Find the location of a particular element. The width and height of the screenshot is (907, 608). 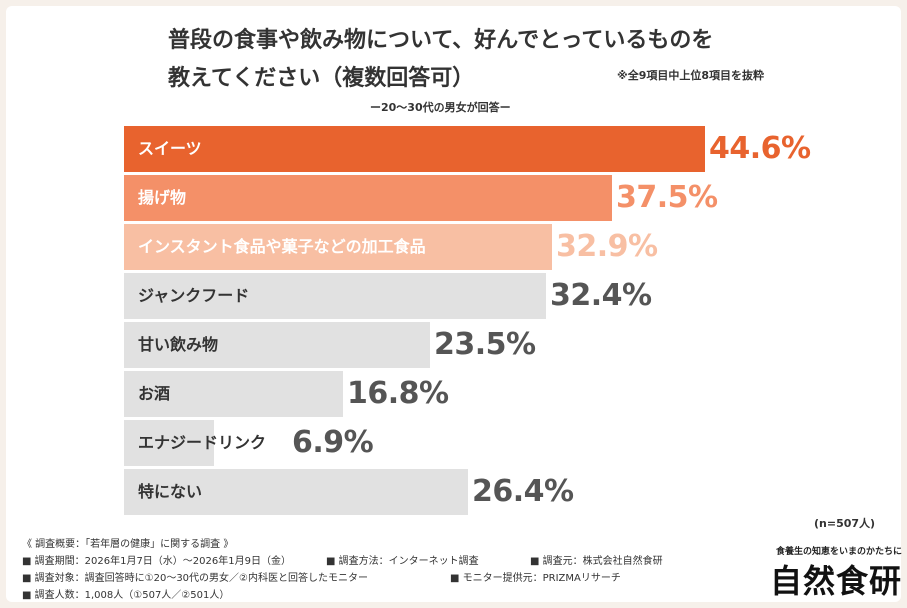

survey-provider: ■ モニター提供元：PRIZMAリサーチ is located at coordinates (535, 578).